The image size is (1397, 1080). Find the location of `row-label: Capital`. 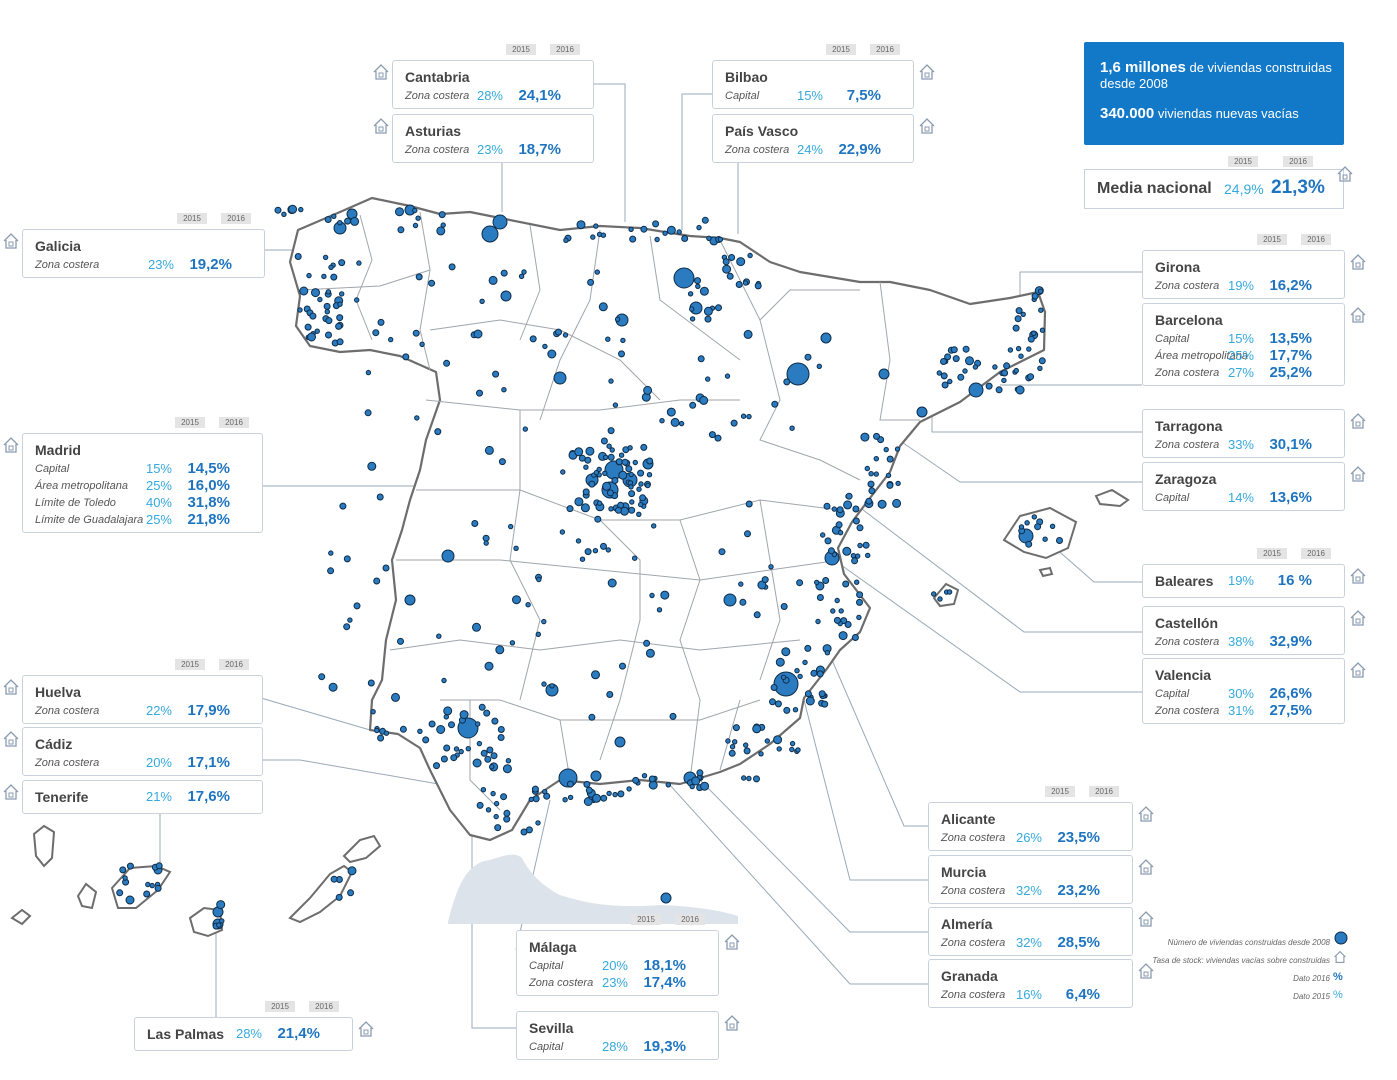

row-label: Capital is located at coordinates (1172, 339).